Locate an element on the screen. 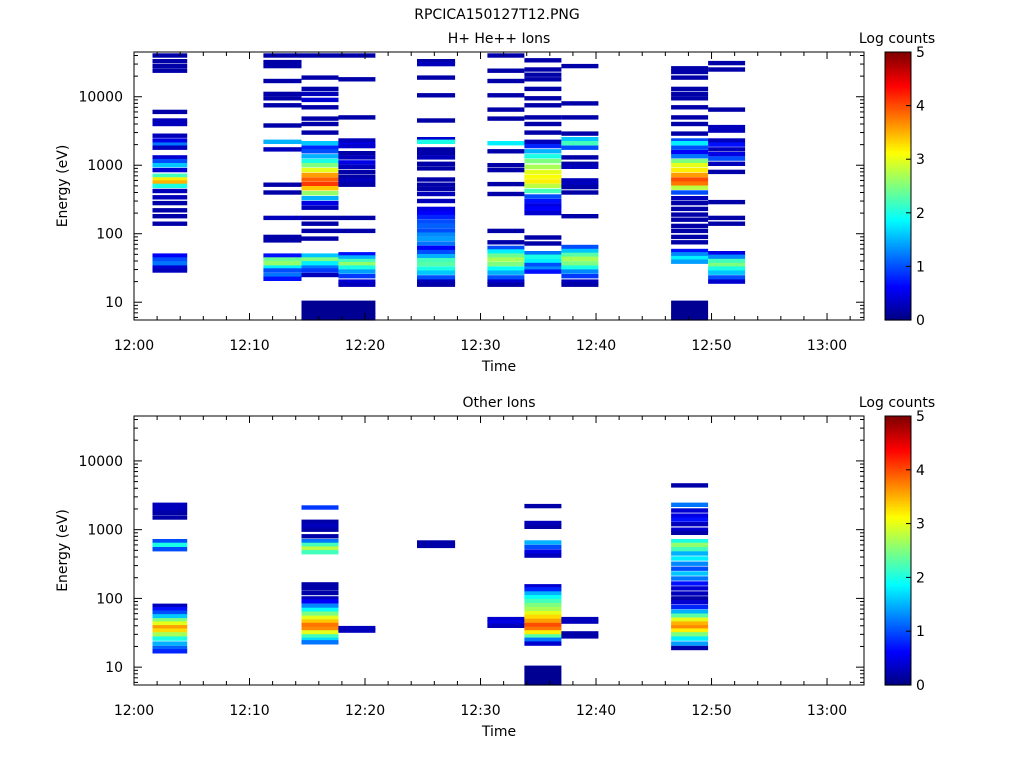  figure-title: RPCICA150127T12.PNG is located at coordinates (496, 15).